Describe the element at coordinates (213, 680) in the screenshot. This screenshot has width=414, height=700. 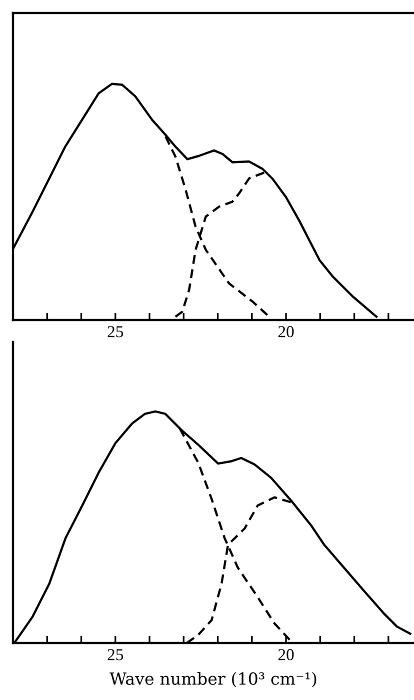
I see `x-axis-title: Wave number (10³ cm⁻¹)` at that location.